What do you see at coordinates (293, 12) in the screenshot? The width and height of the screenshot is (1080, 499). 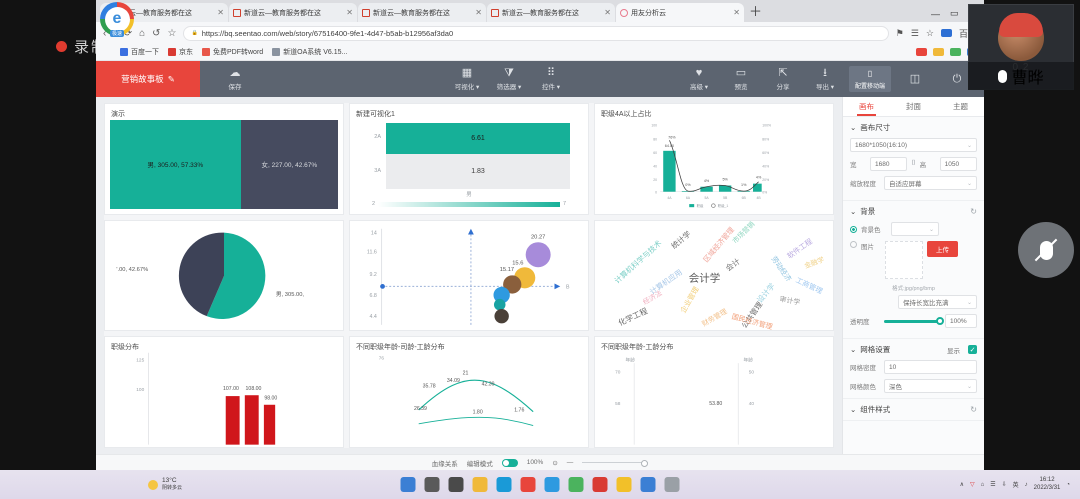 I see `browser-tab-2: 新道云—教育服务都在这 ✕` at bounding box center [293, 12].